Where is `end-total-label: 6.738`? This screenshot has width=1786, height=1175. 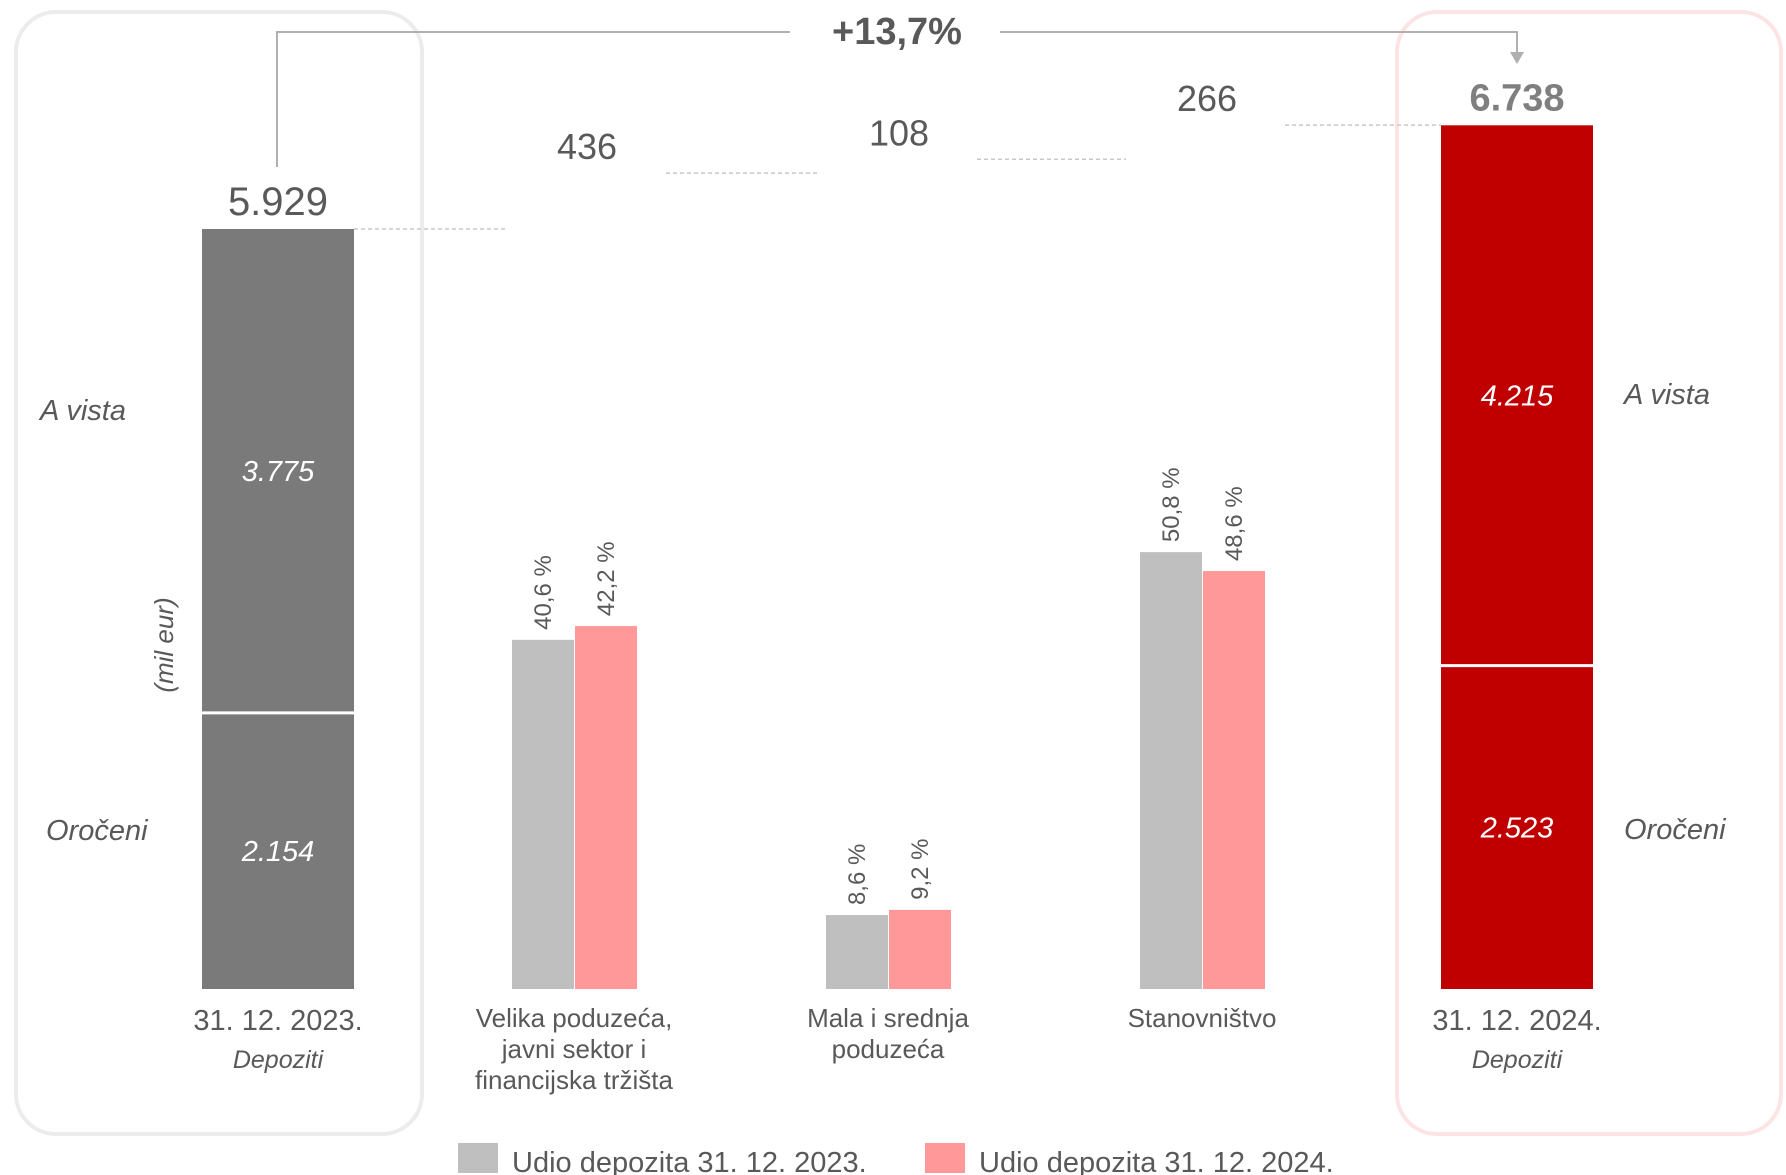 end-total-label: 6.738 is located at coordinates (1516, 98).